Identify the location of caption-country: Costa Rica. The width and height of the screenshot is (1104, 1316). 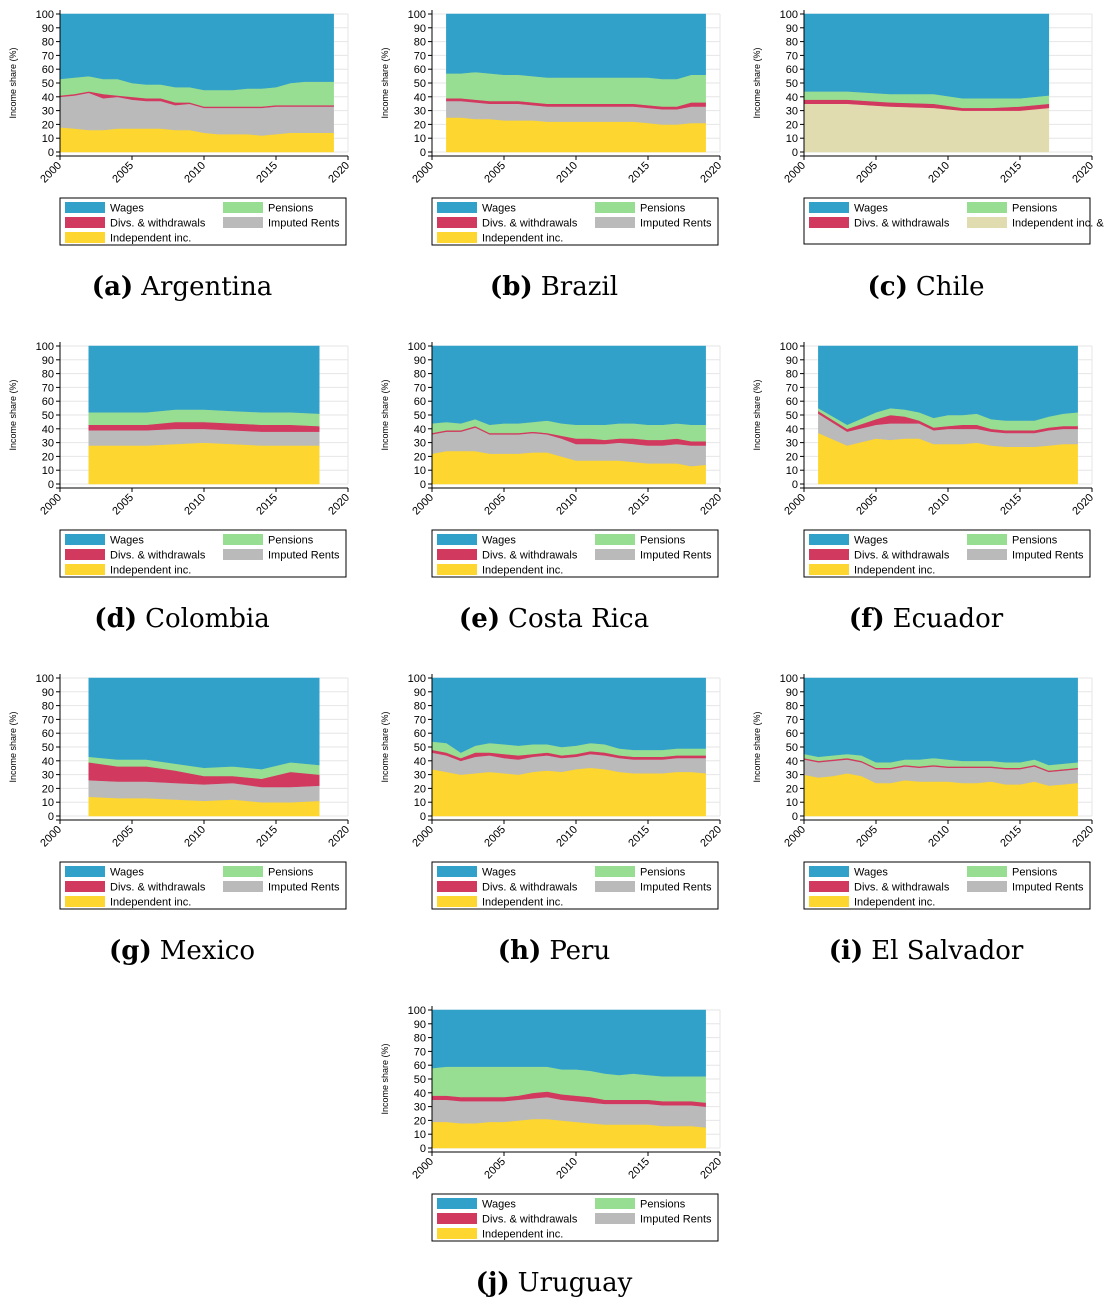
(579, 619).